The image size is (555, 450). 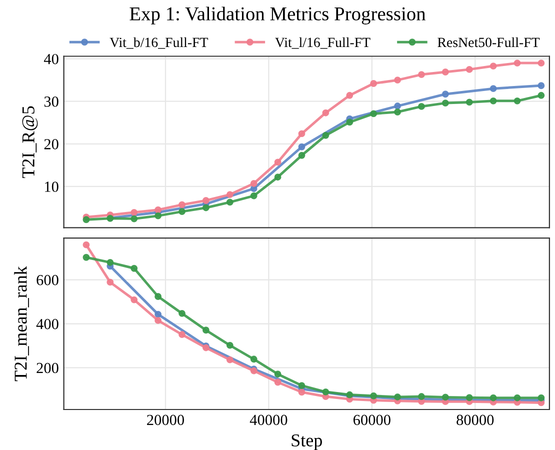 I want to click on y-tick-label: 600, so click(x=47, y=280).